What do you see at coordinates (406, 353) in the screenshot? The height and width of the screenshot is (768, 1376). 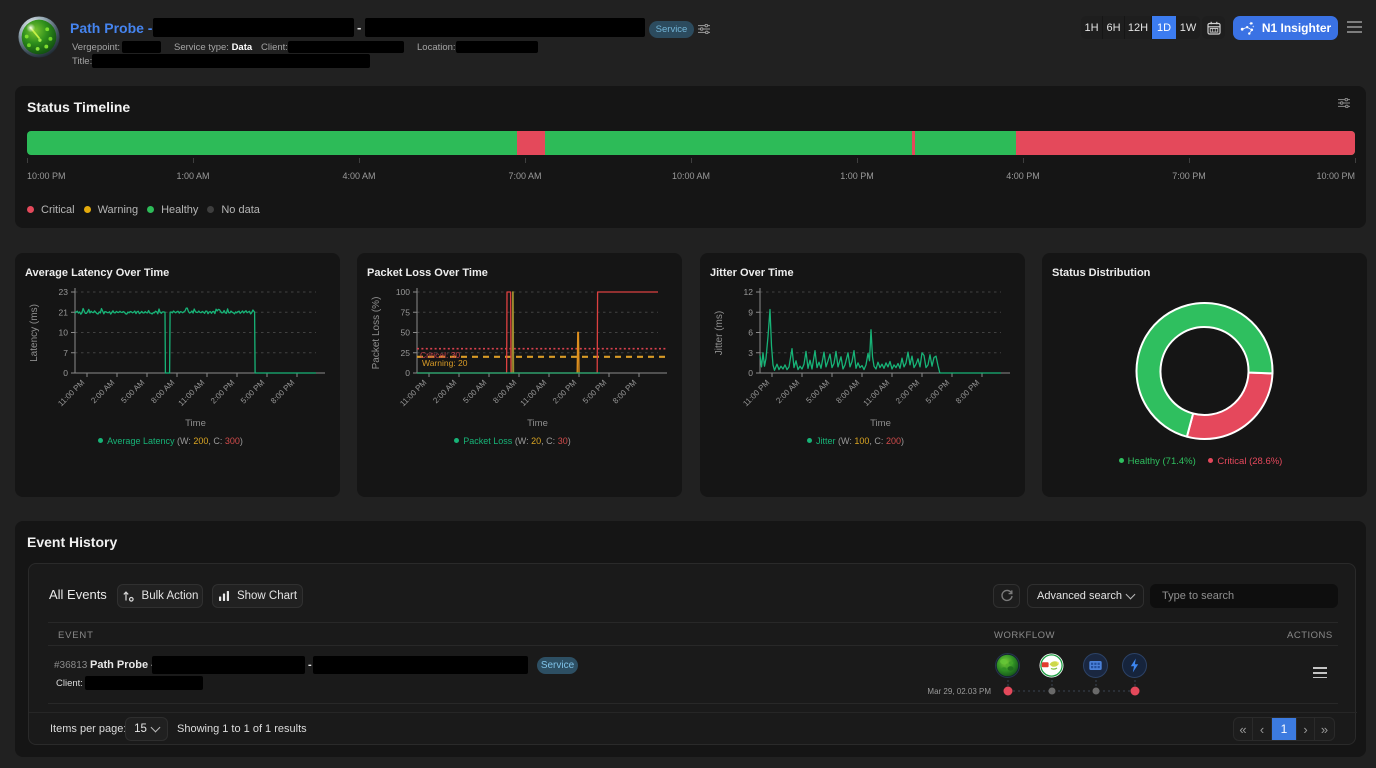 I see `svg-text: 25` at bounding box center [406, 353].